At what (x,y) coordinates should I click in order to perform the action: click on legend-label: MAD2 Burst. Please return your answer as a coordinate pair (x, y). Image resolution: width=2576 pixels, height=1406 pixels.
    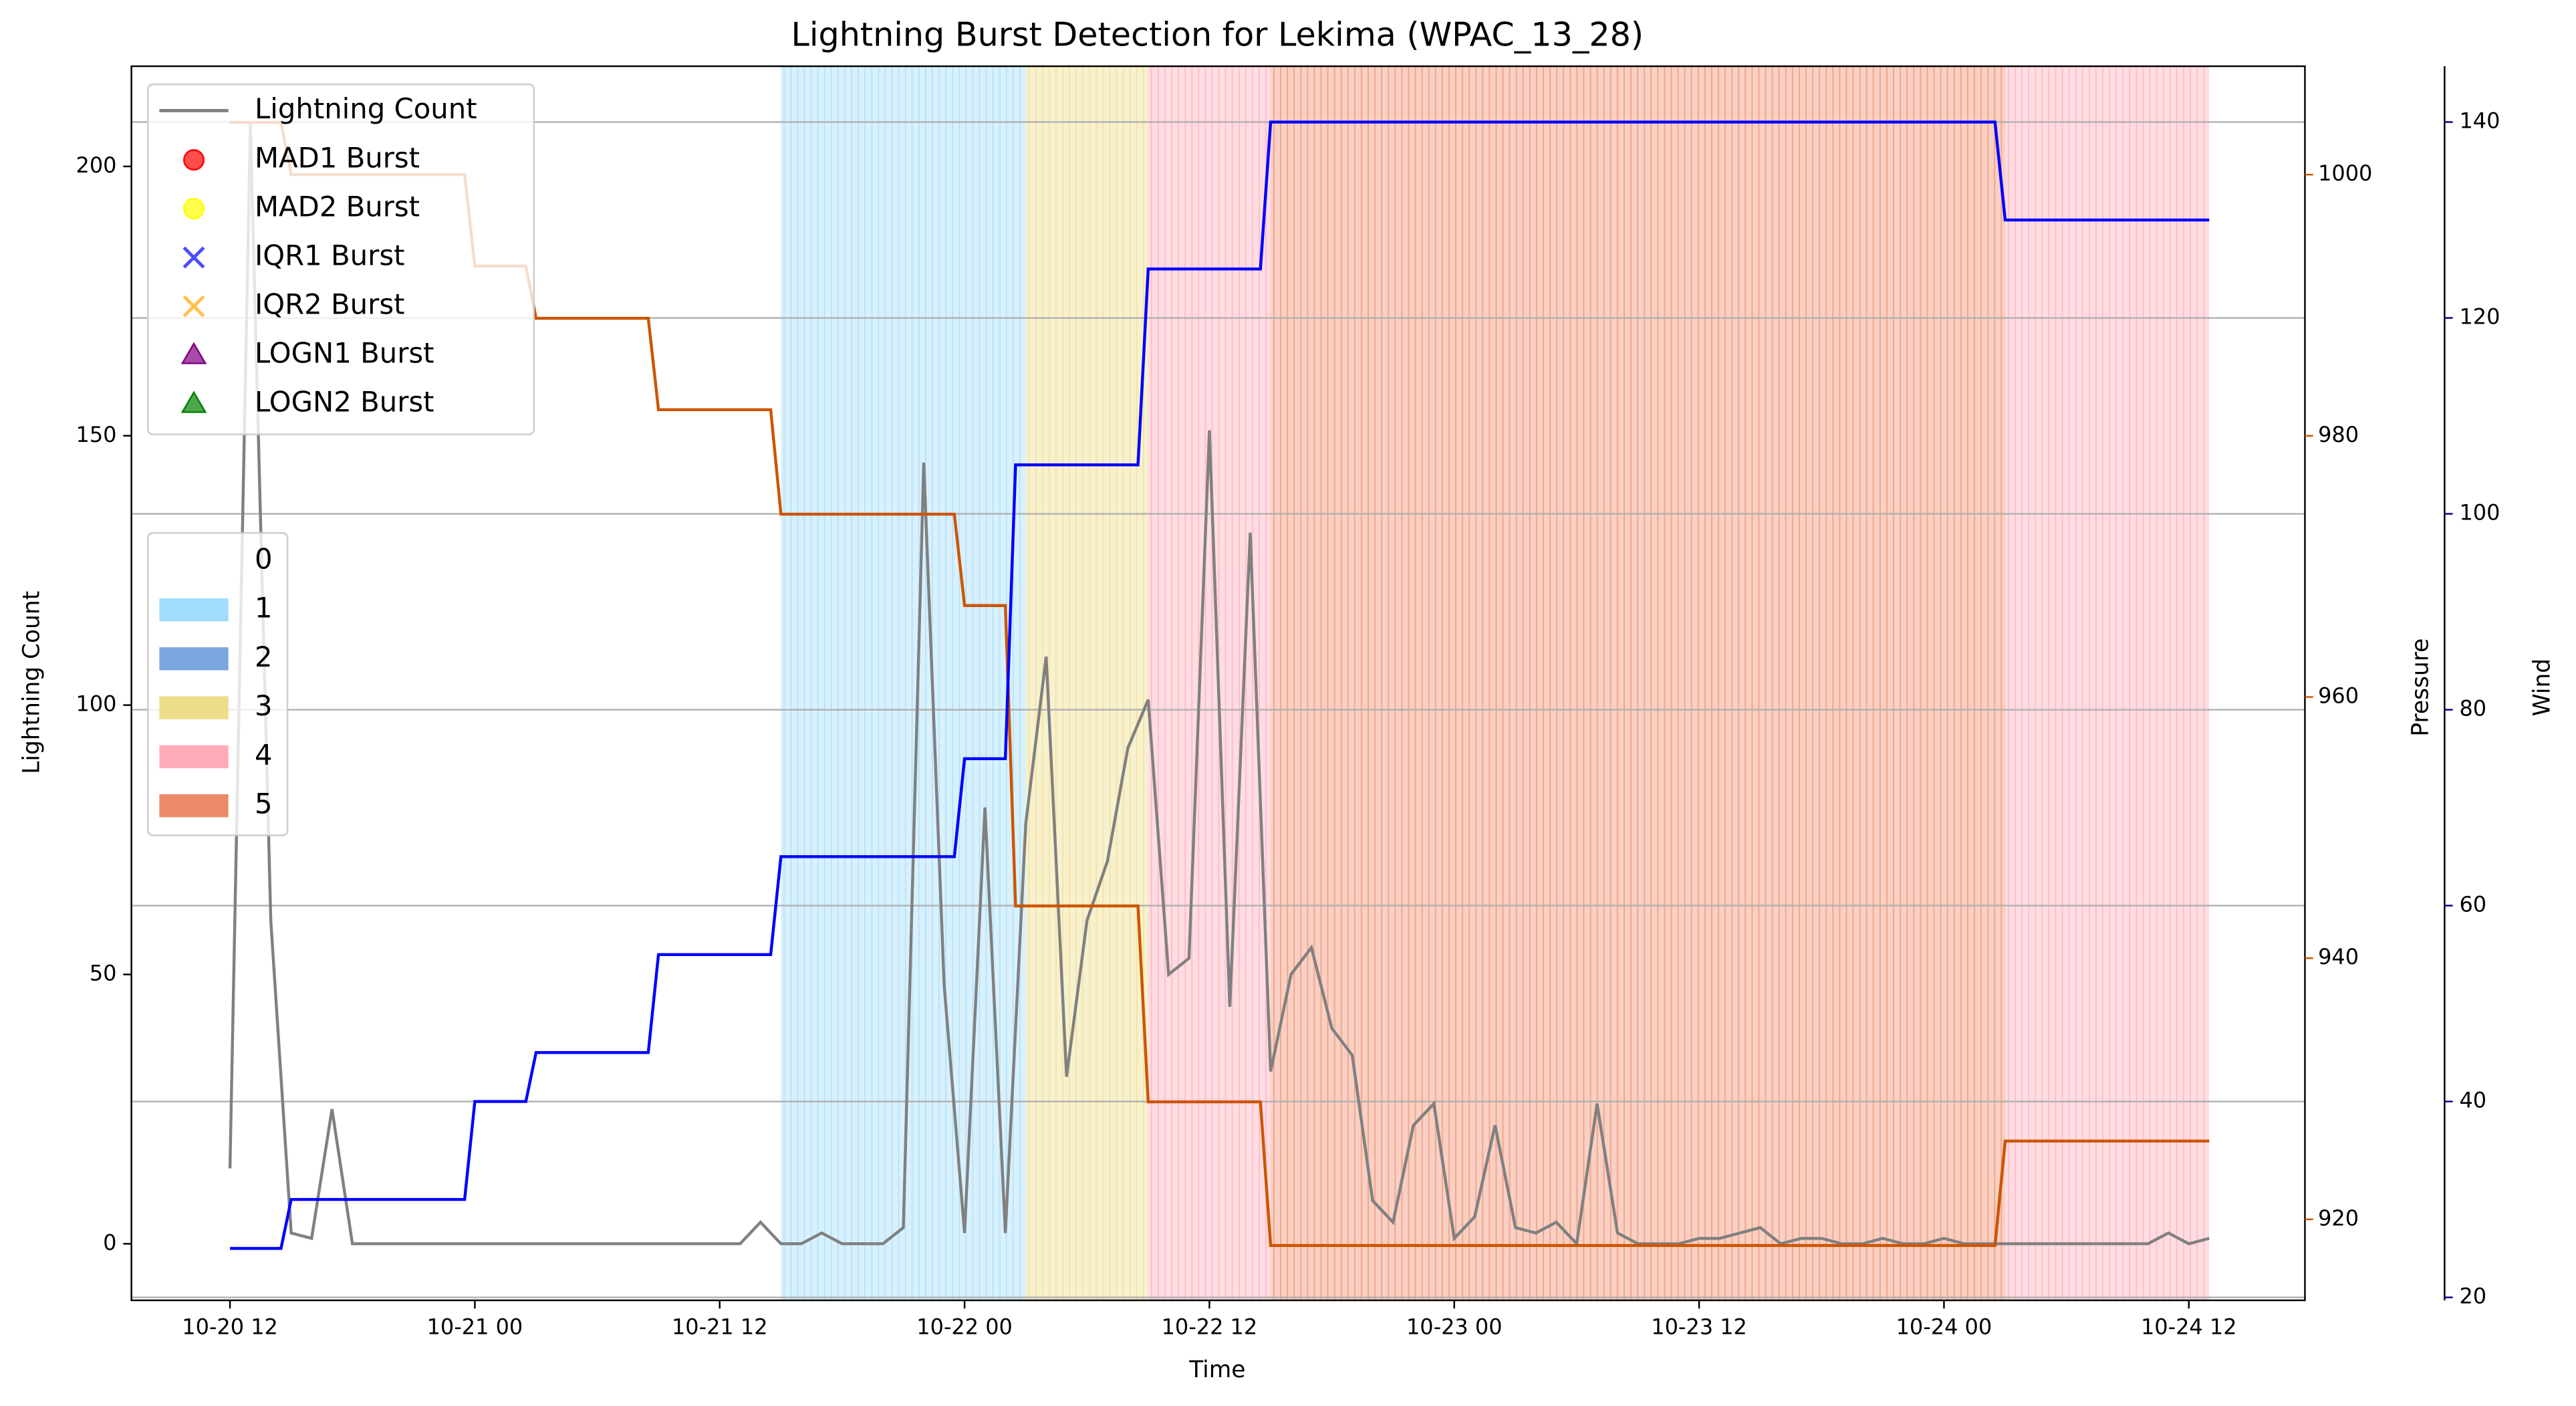
    Looking at the image, I should click on (337, 207).